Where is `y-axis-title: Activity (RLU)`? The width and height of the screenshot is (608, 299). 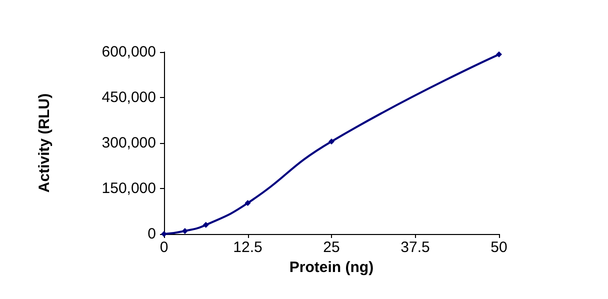
y-axis-title: Activity (RLU) is located at coordinates (44, 143).